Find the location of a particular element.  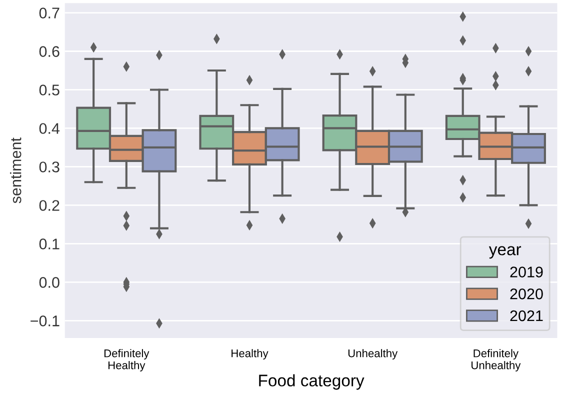

y-tick-label: 0.1 is located at coordinates (49, 244).